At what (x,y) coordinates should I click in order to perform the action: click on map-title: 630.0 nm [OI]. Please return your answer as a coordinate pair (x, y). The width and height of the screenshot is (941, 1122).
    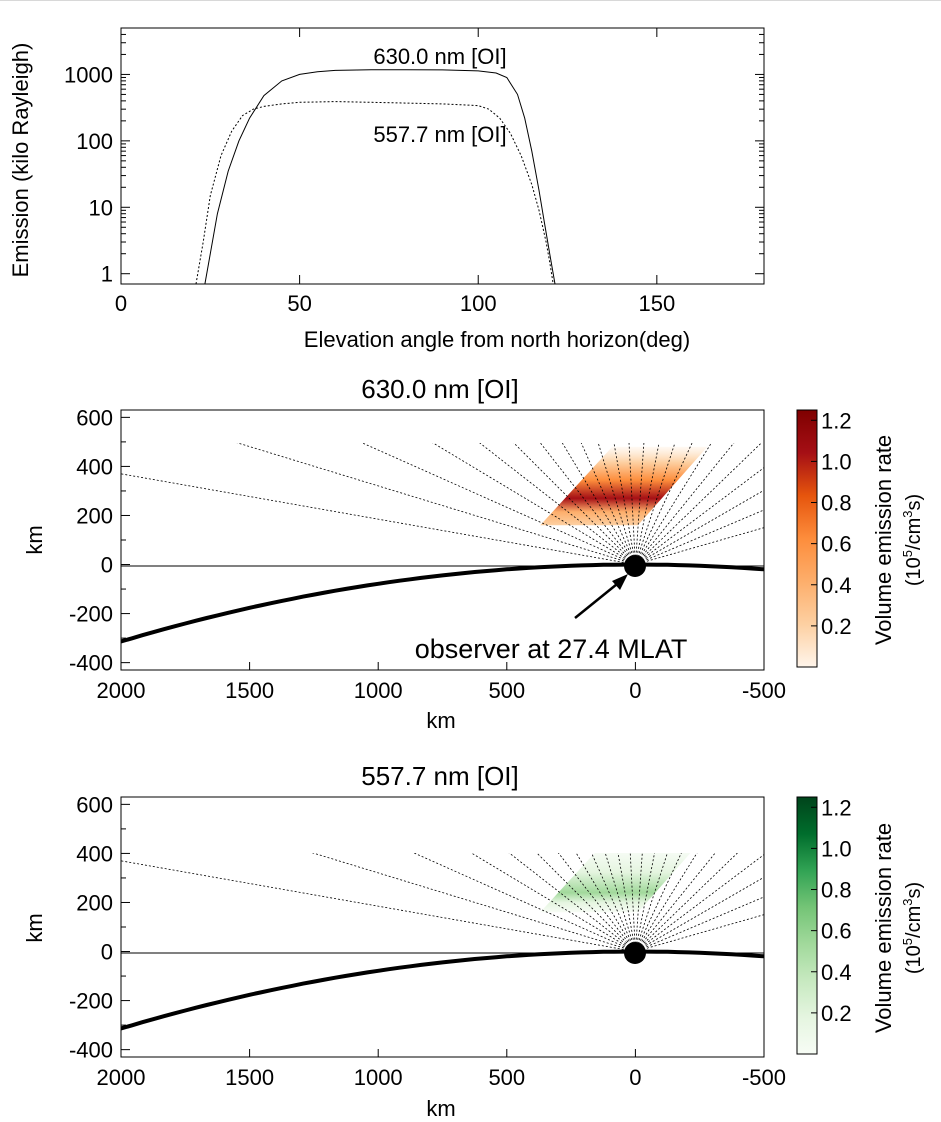
    Looking at the image, I should click on (440, 389).